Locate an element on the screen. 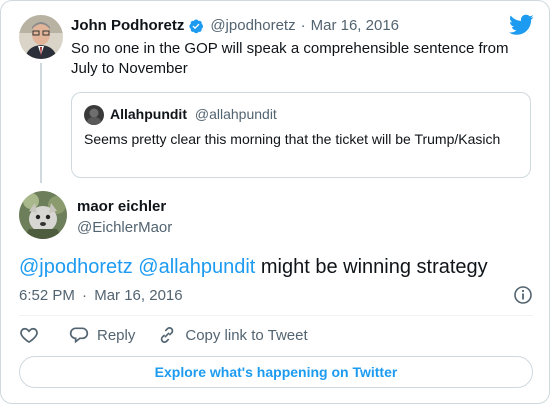  main-author-avatar is located at coordinates (43, 215).